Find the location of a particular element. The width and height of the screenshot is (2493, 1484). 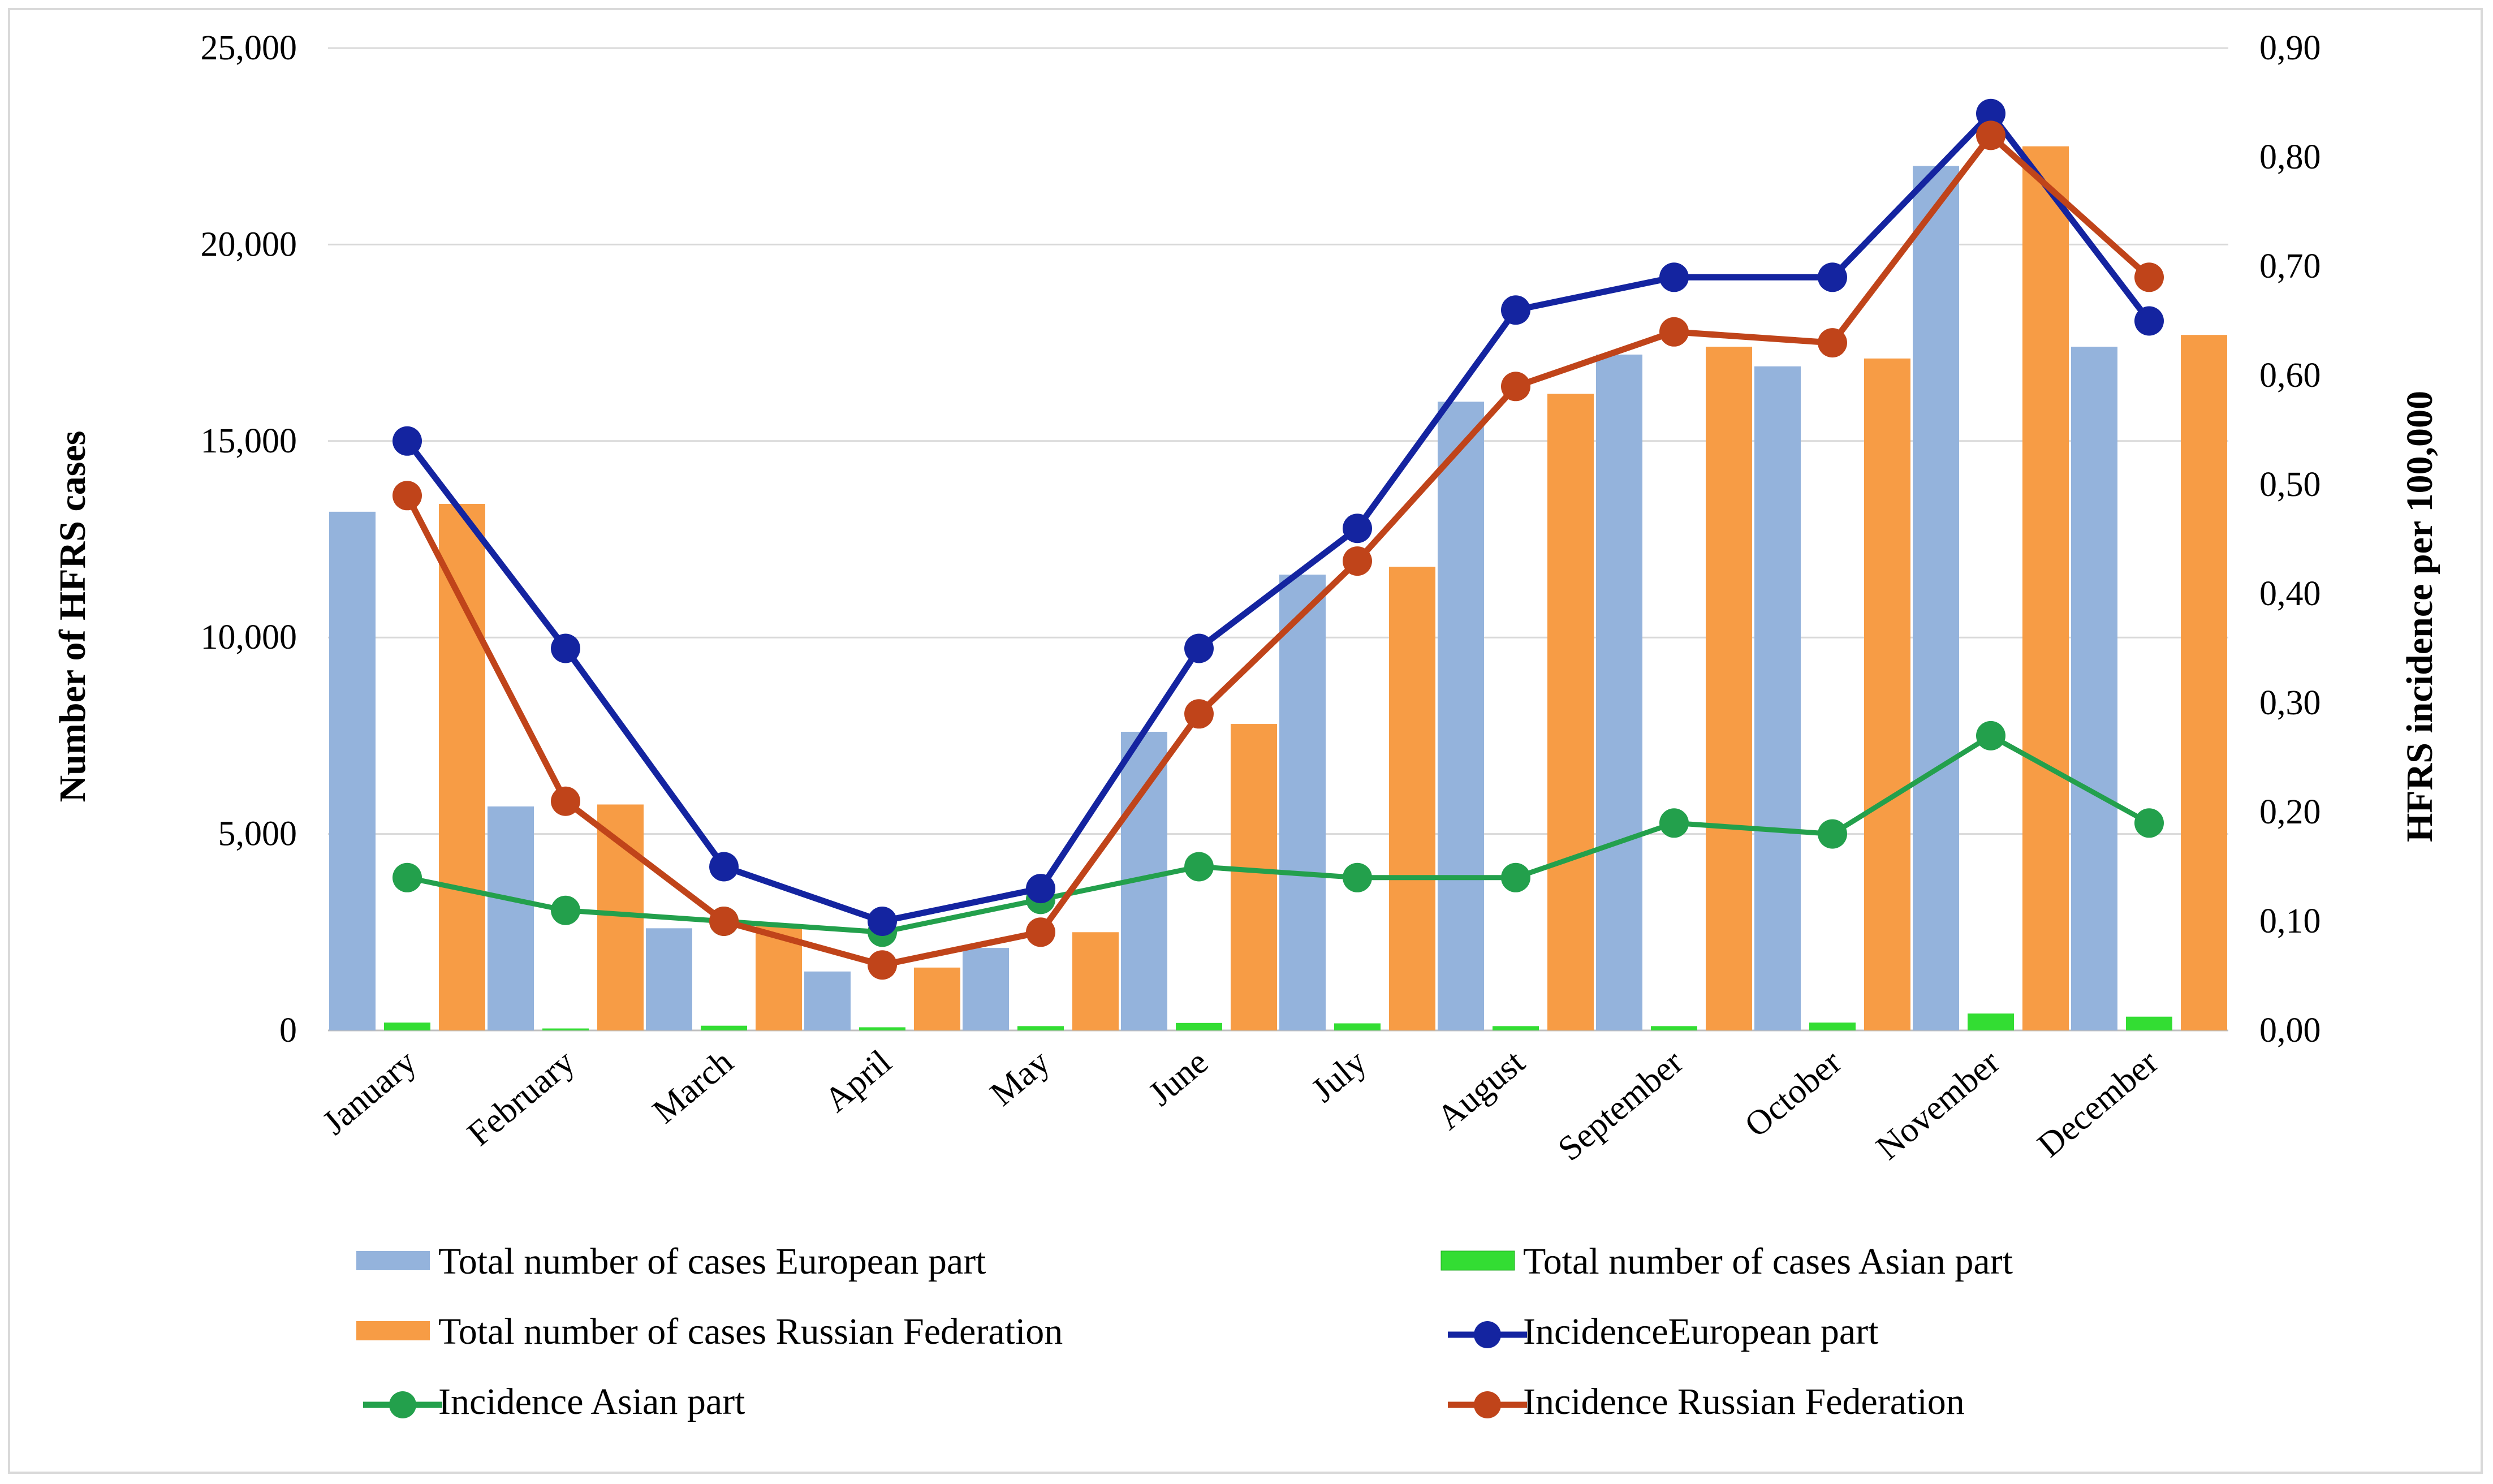

right-axis-ticks: 0,00 0,10 0,20 0,30 0,40 0,50 0,60 0,70 0,80 0,90 is located at coordinates (2290, 539).